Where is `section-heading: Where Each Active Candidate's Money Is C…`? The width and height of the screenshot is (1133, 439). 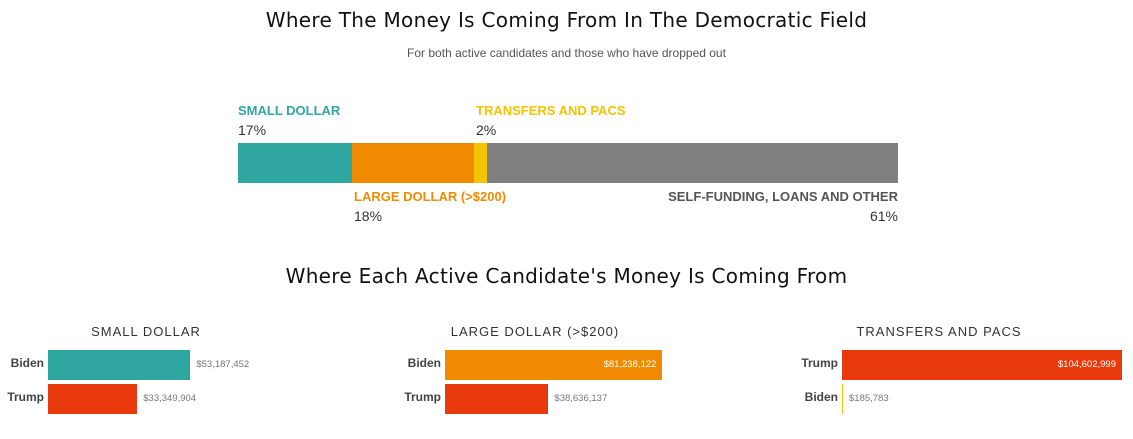 section-heading: Where Each Active Candidate's Money Is C… is located at coordinates (566, 276).